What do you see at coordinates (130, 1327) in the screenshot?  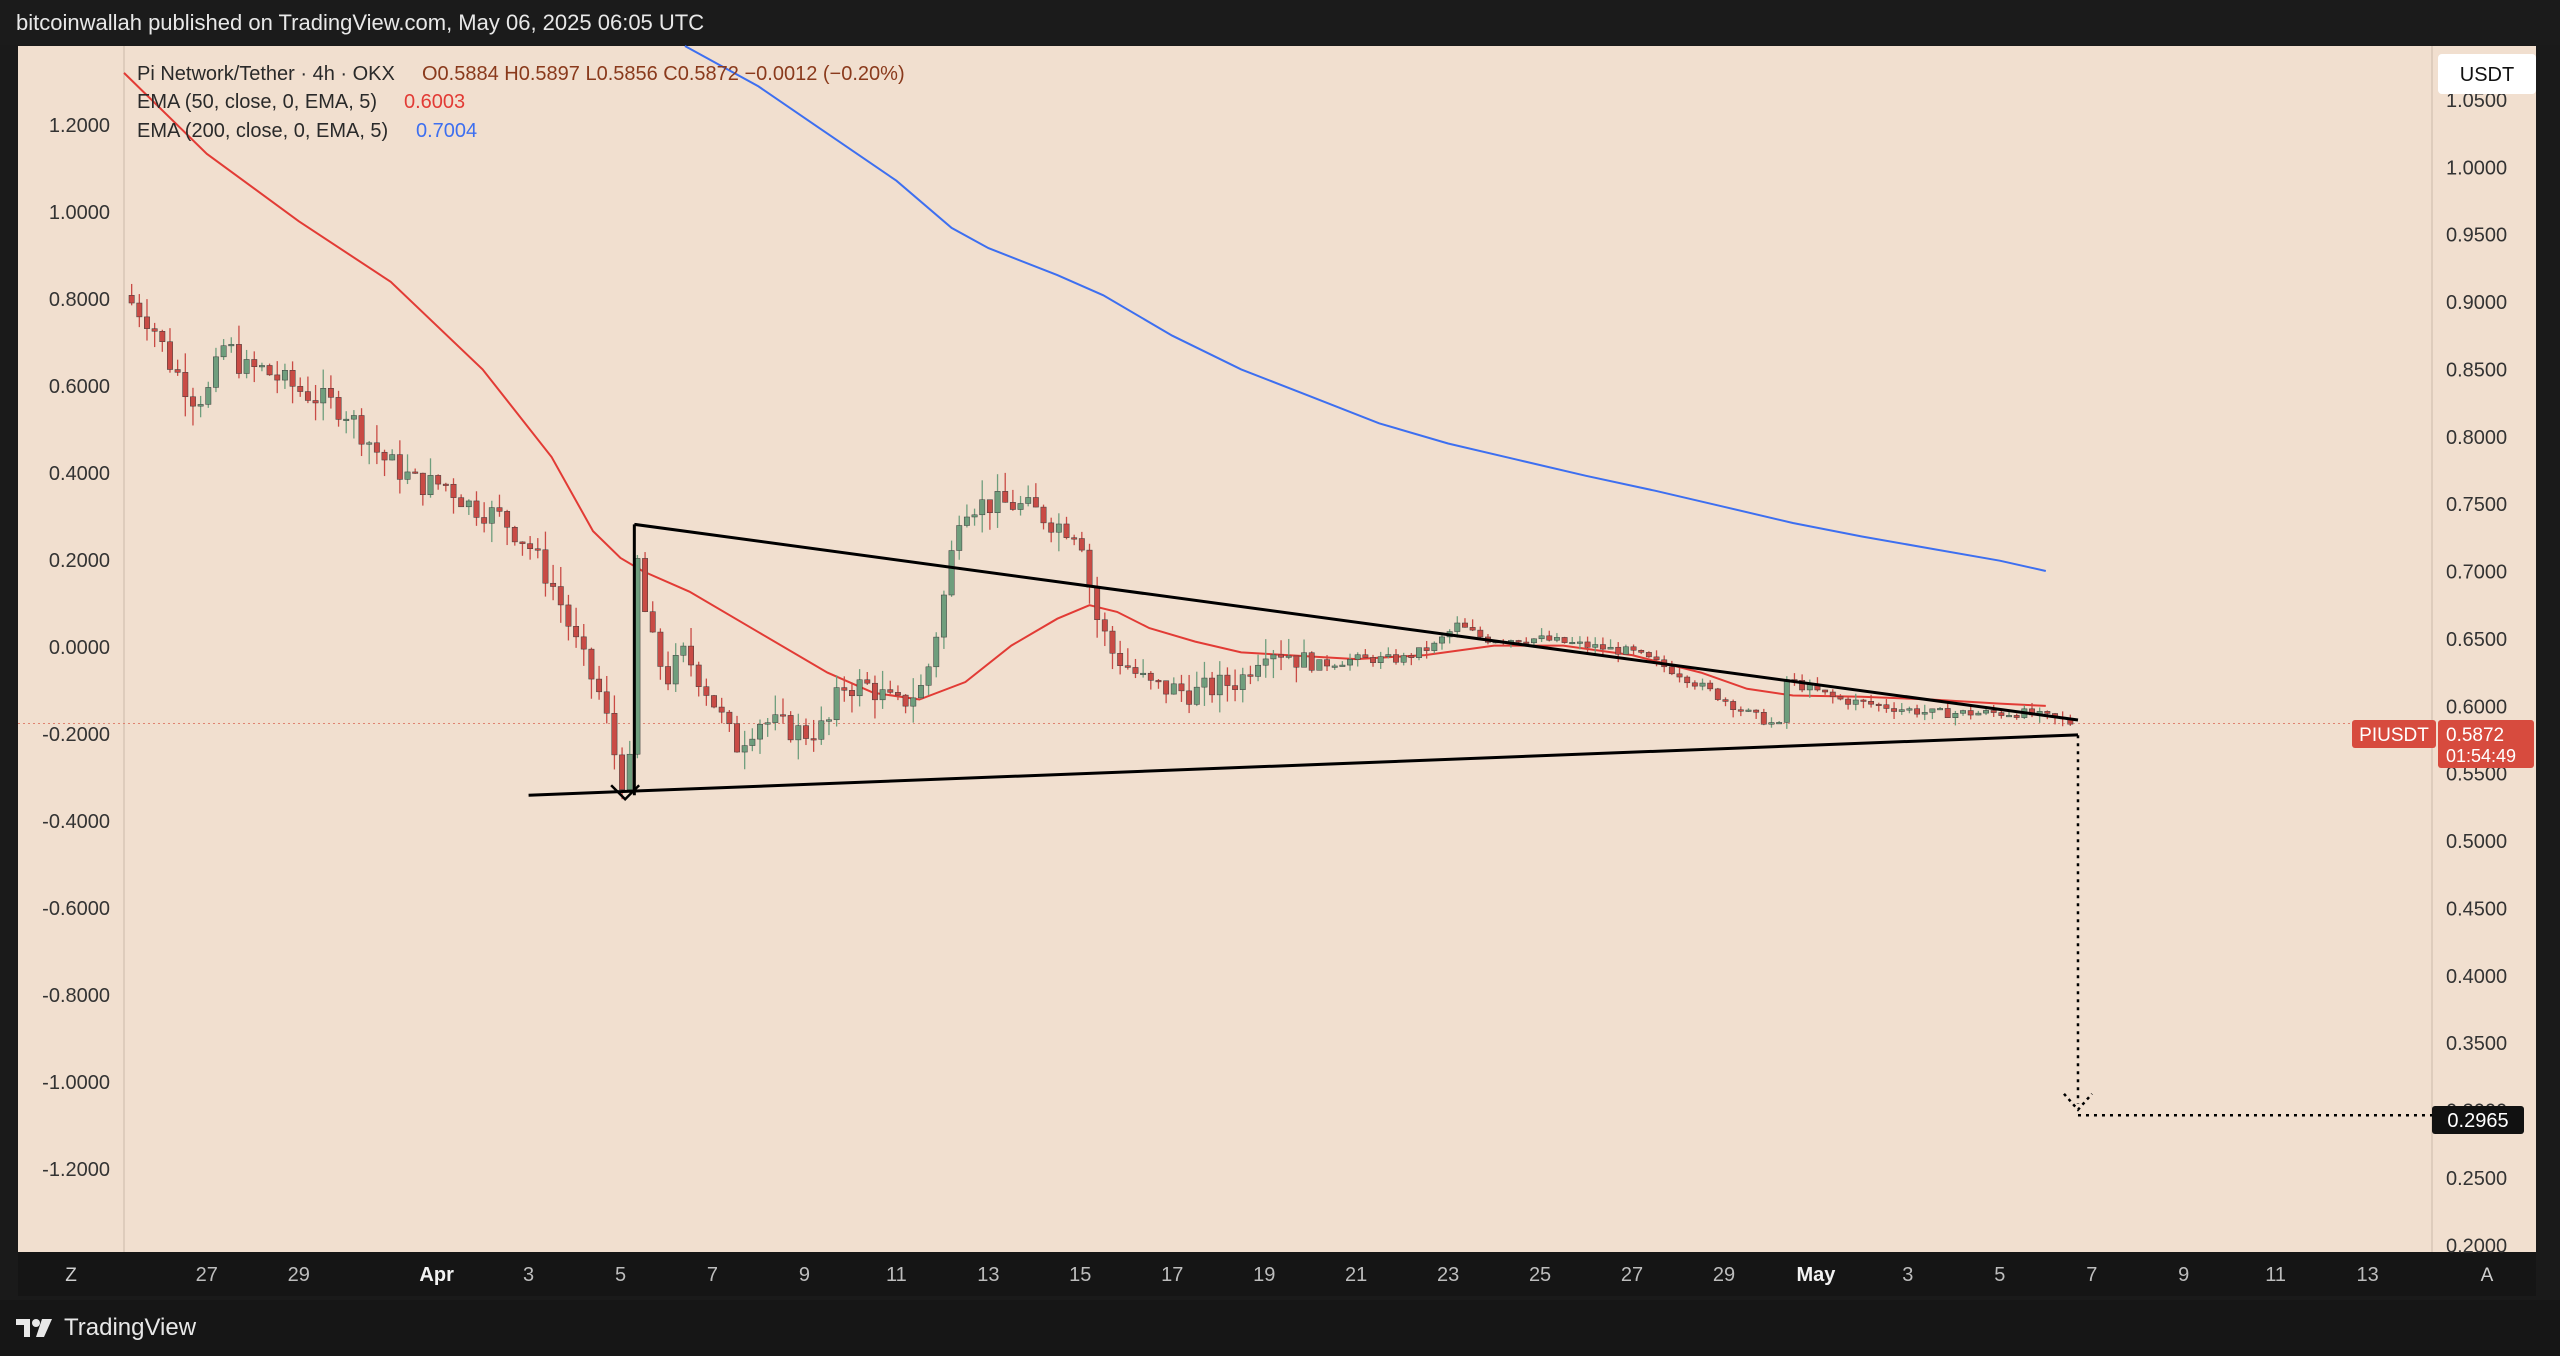 I see `footer-brand: TradingView` at bounding box center [130, 1327].